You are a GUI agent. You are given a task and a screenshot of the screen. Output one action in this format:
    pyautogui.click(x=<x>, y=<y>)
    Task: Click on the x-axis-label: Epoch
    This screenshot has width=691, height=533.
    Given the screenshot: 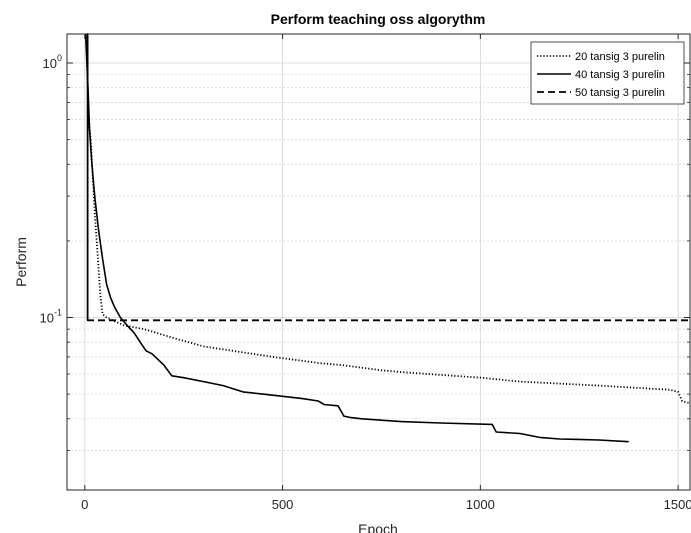 What is the action you would take?
    pyautogui.click(x=378, y=527)
    